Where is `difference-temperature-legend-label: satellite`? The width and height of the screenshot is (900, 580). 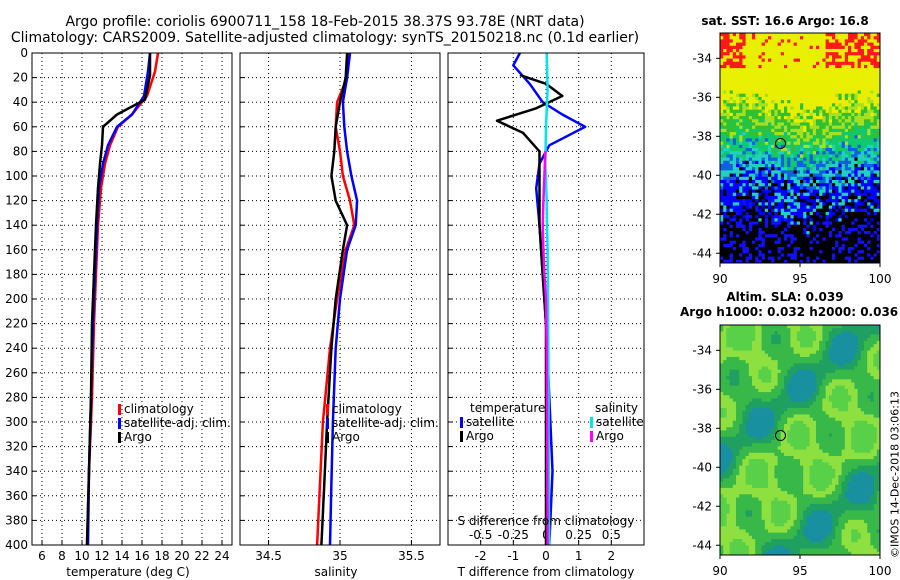
difference-temperature-legend-label: satellite is located at coordinates (490, 422).